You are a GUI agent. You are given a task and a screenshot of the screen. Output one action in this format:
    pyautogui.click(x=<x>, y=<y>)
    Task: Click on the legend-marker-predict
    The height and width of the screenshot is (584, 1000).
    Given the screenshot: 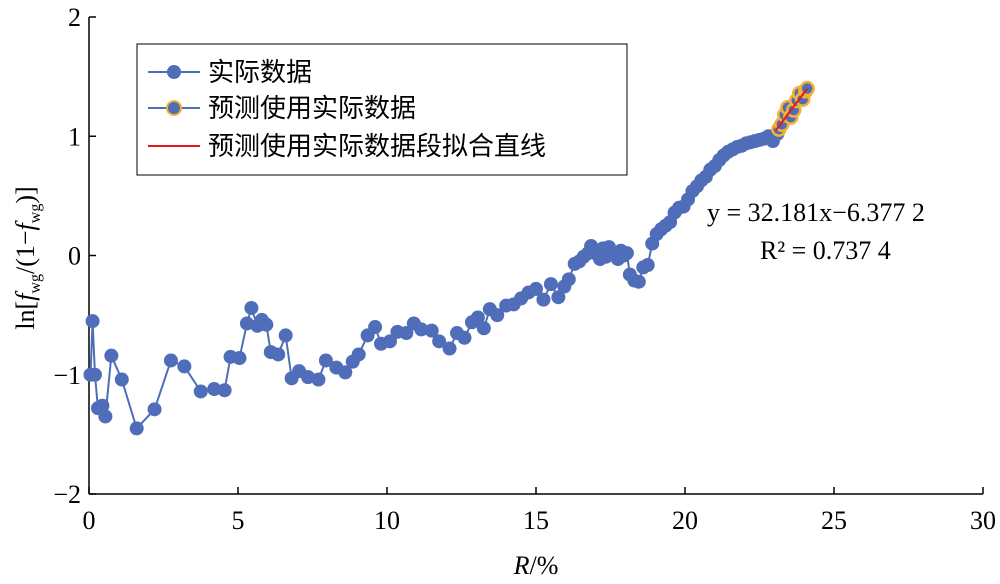 What is the action you would take?
    pyautogui.click(x=174, y=108)
    